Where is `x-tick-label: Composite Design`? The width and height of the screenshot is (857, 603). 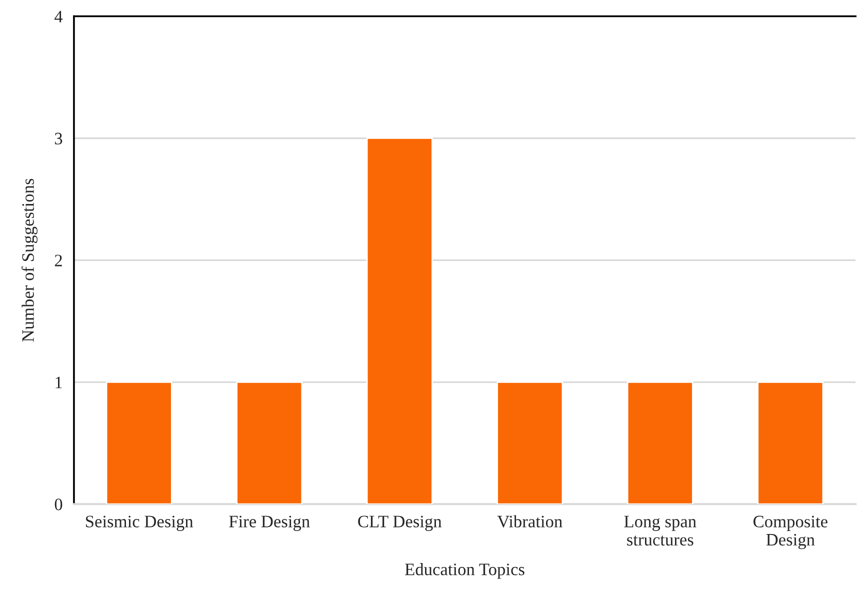 x-tick-label: Composite Design is located at coordinates (791, 533).